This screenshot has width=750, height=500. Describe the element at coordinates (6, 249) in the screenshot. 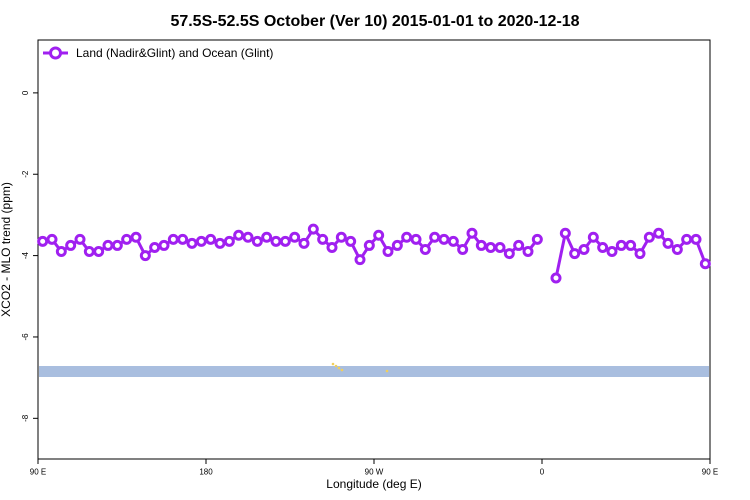

I see `y-axis-label: XCO2 - MLO trend (ppm)` at that location.